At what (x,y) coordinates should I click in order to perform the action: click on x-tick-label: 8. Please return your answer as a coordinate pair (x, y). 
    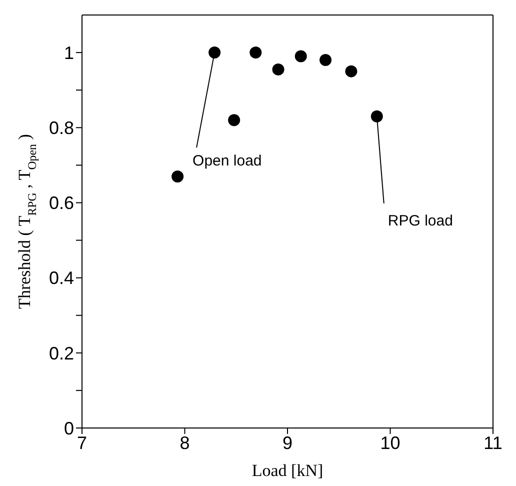
    Looking at the image, I should click on (185, 442).